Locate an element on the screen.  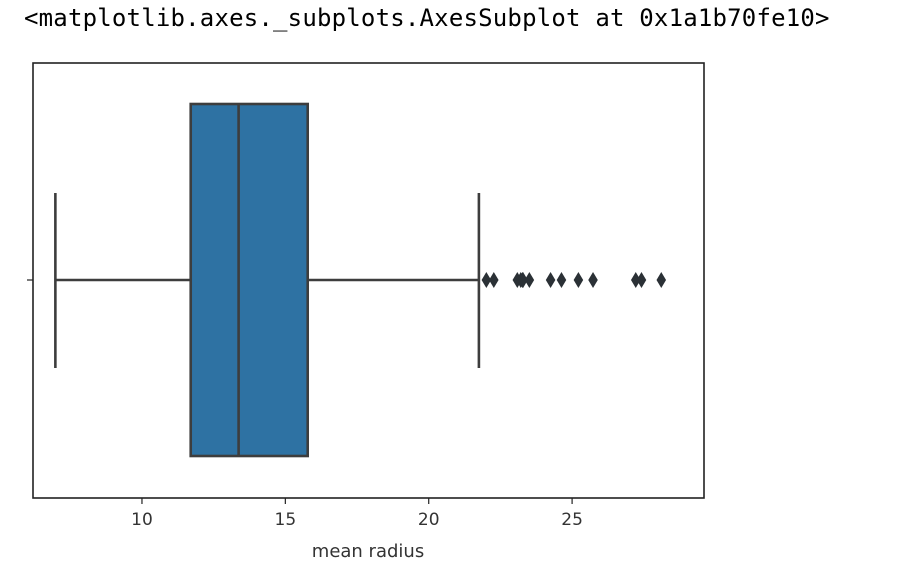
x-tick-label: 20 is located at coordinates (429, 520).